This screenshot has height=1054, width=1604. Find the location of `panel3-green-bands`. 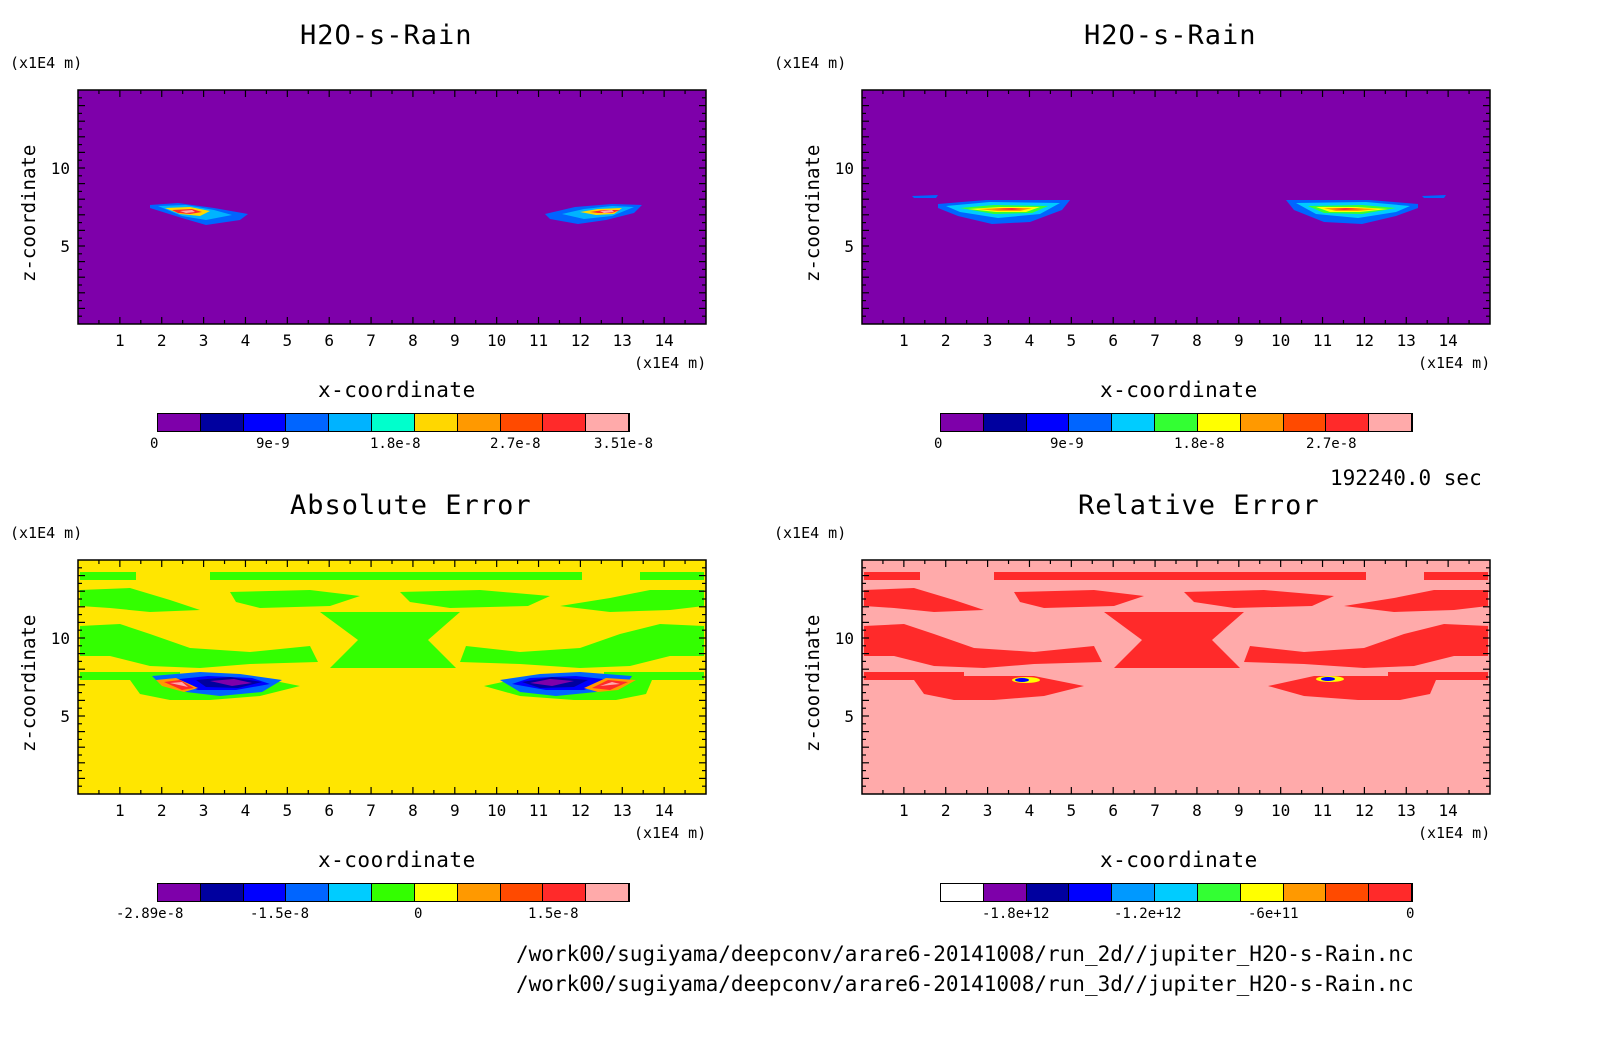

panel3-green-bands is located at coordinates (392, 636).